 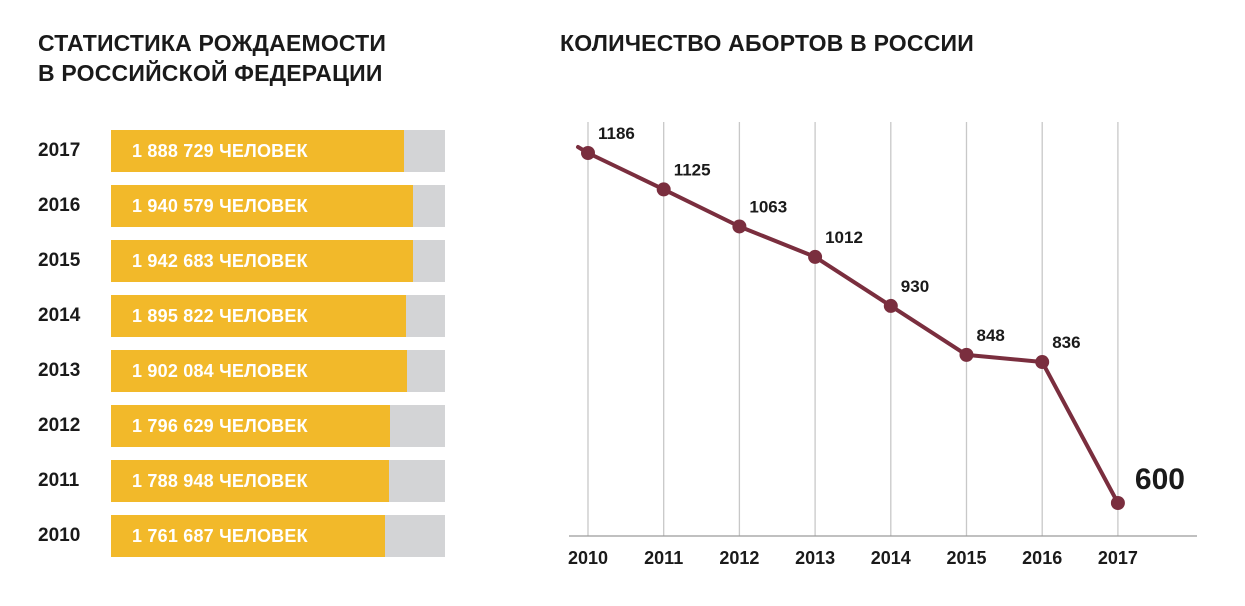 I want to click on bar-row: 2016 1 940 579 ЧЕЛОВЕК, so click(x=243, y=206).